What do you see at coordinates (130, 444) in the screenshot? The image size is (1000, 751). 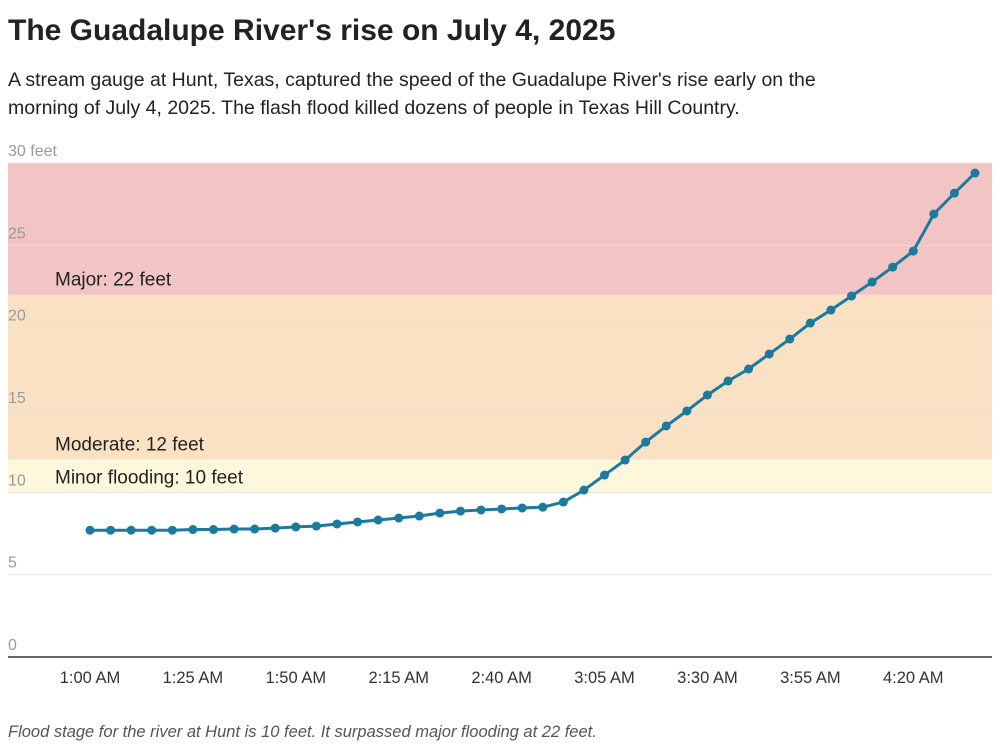 I see `band-label: Moderate: 12 feet` at bounding box center [130, 444].